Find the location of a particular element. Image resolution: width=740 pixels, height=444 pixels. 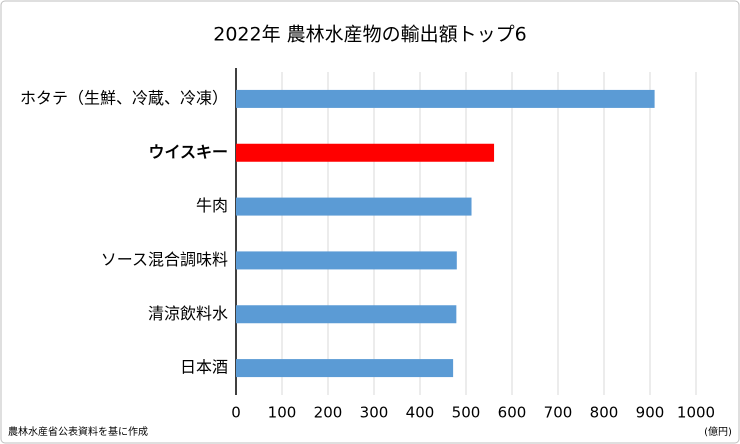

chart-title: 2022年 農林水産物の輸出額トップ6 is located at coordinates (369, 35).